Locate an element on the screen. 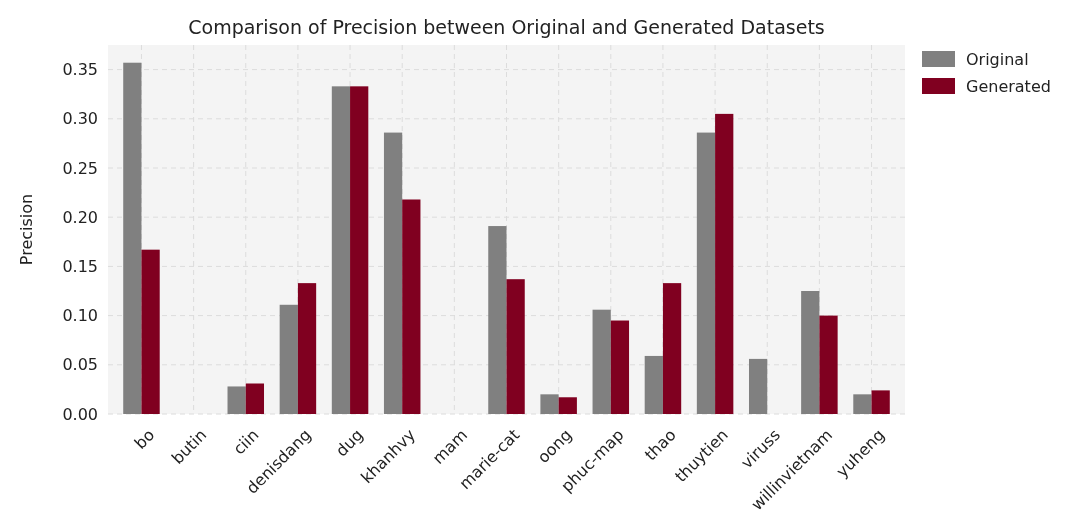  y-tick-label: 0.15 is located at coordinates (80, 266).